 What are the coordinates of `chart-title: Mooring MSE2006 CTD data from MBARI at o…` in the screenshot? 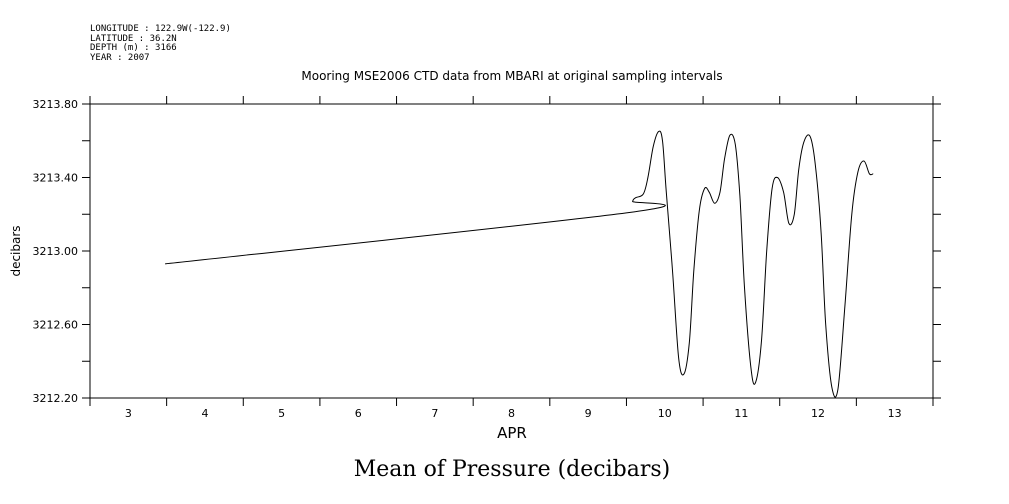 It's located at (511, 76).